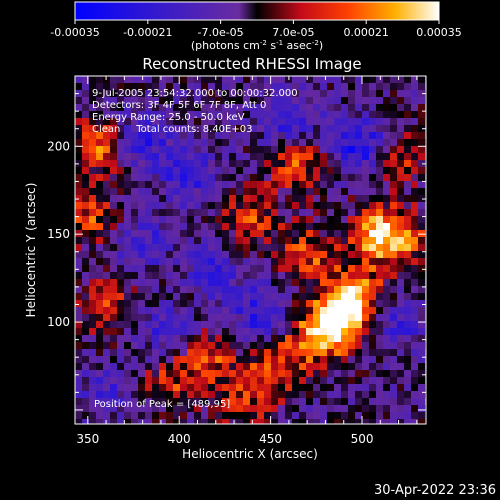  Describe the element at coordinates (179, 105) in the screenshot. I see `info-line-detectors: Detectors: 3F 4F 5F 6F 7F 8F, Att 0` at that location.